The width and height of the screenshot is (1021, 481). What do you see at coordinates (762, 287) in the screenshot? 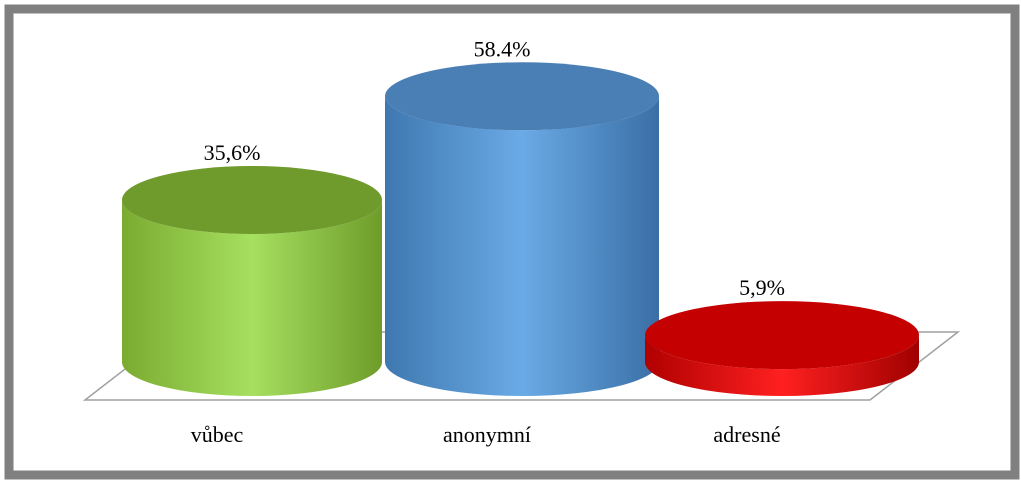
I see `value-label: 5,9%` at bounding box center [762, 287].